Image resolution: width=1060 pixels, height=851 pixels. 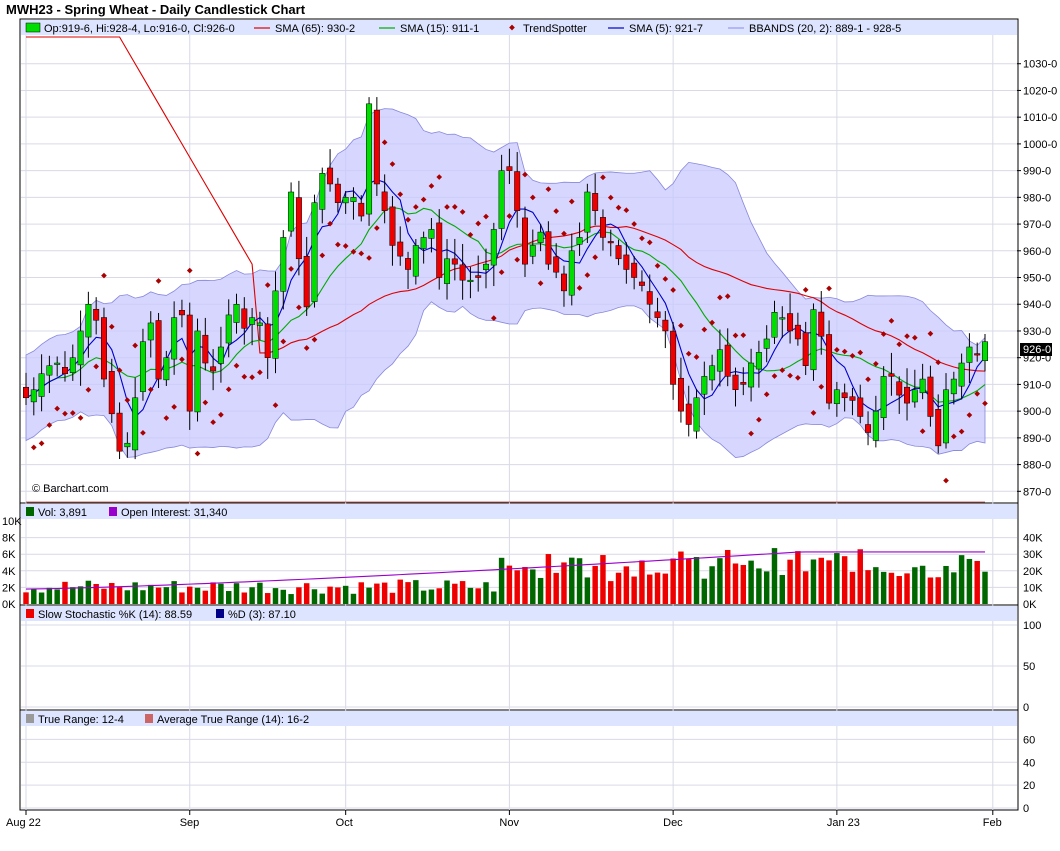 I want to click on volume-tick-label: 4K, so click(x=9, y=572).